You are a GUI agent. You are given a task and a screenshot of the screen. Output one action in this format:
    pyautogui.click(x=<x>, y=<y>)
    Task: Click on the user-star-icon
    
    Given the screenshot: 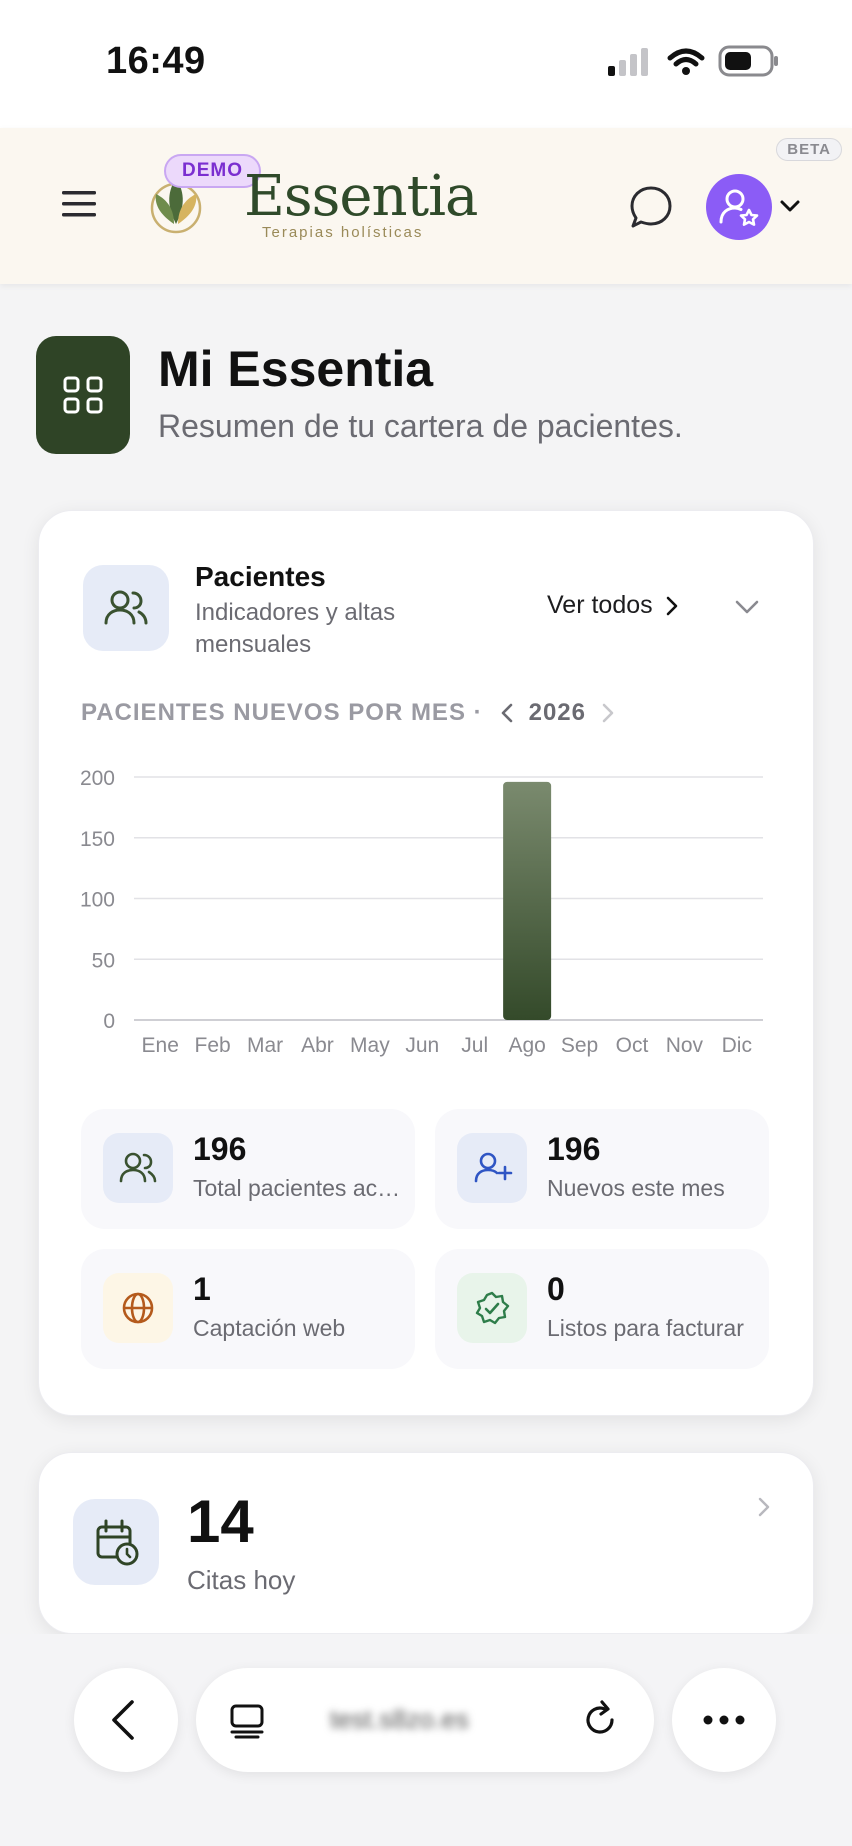 What is the action you would take?
    pyautogui.click(x=739, y=207)
    